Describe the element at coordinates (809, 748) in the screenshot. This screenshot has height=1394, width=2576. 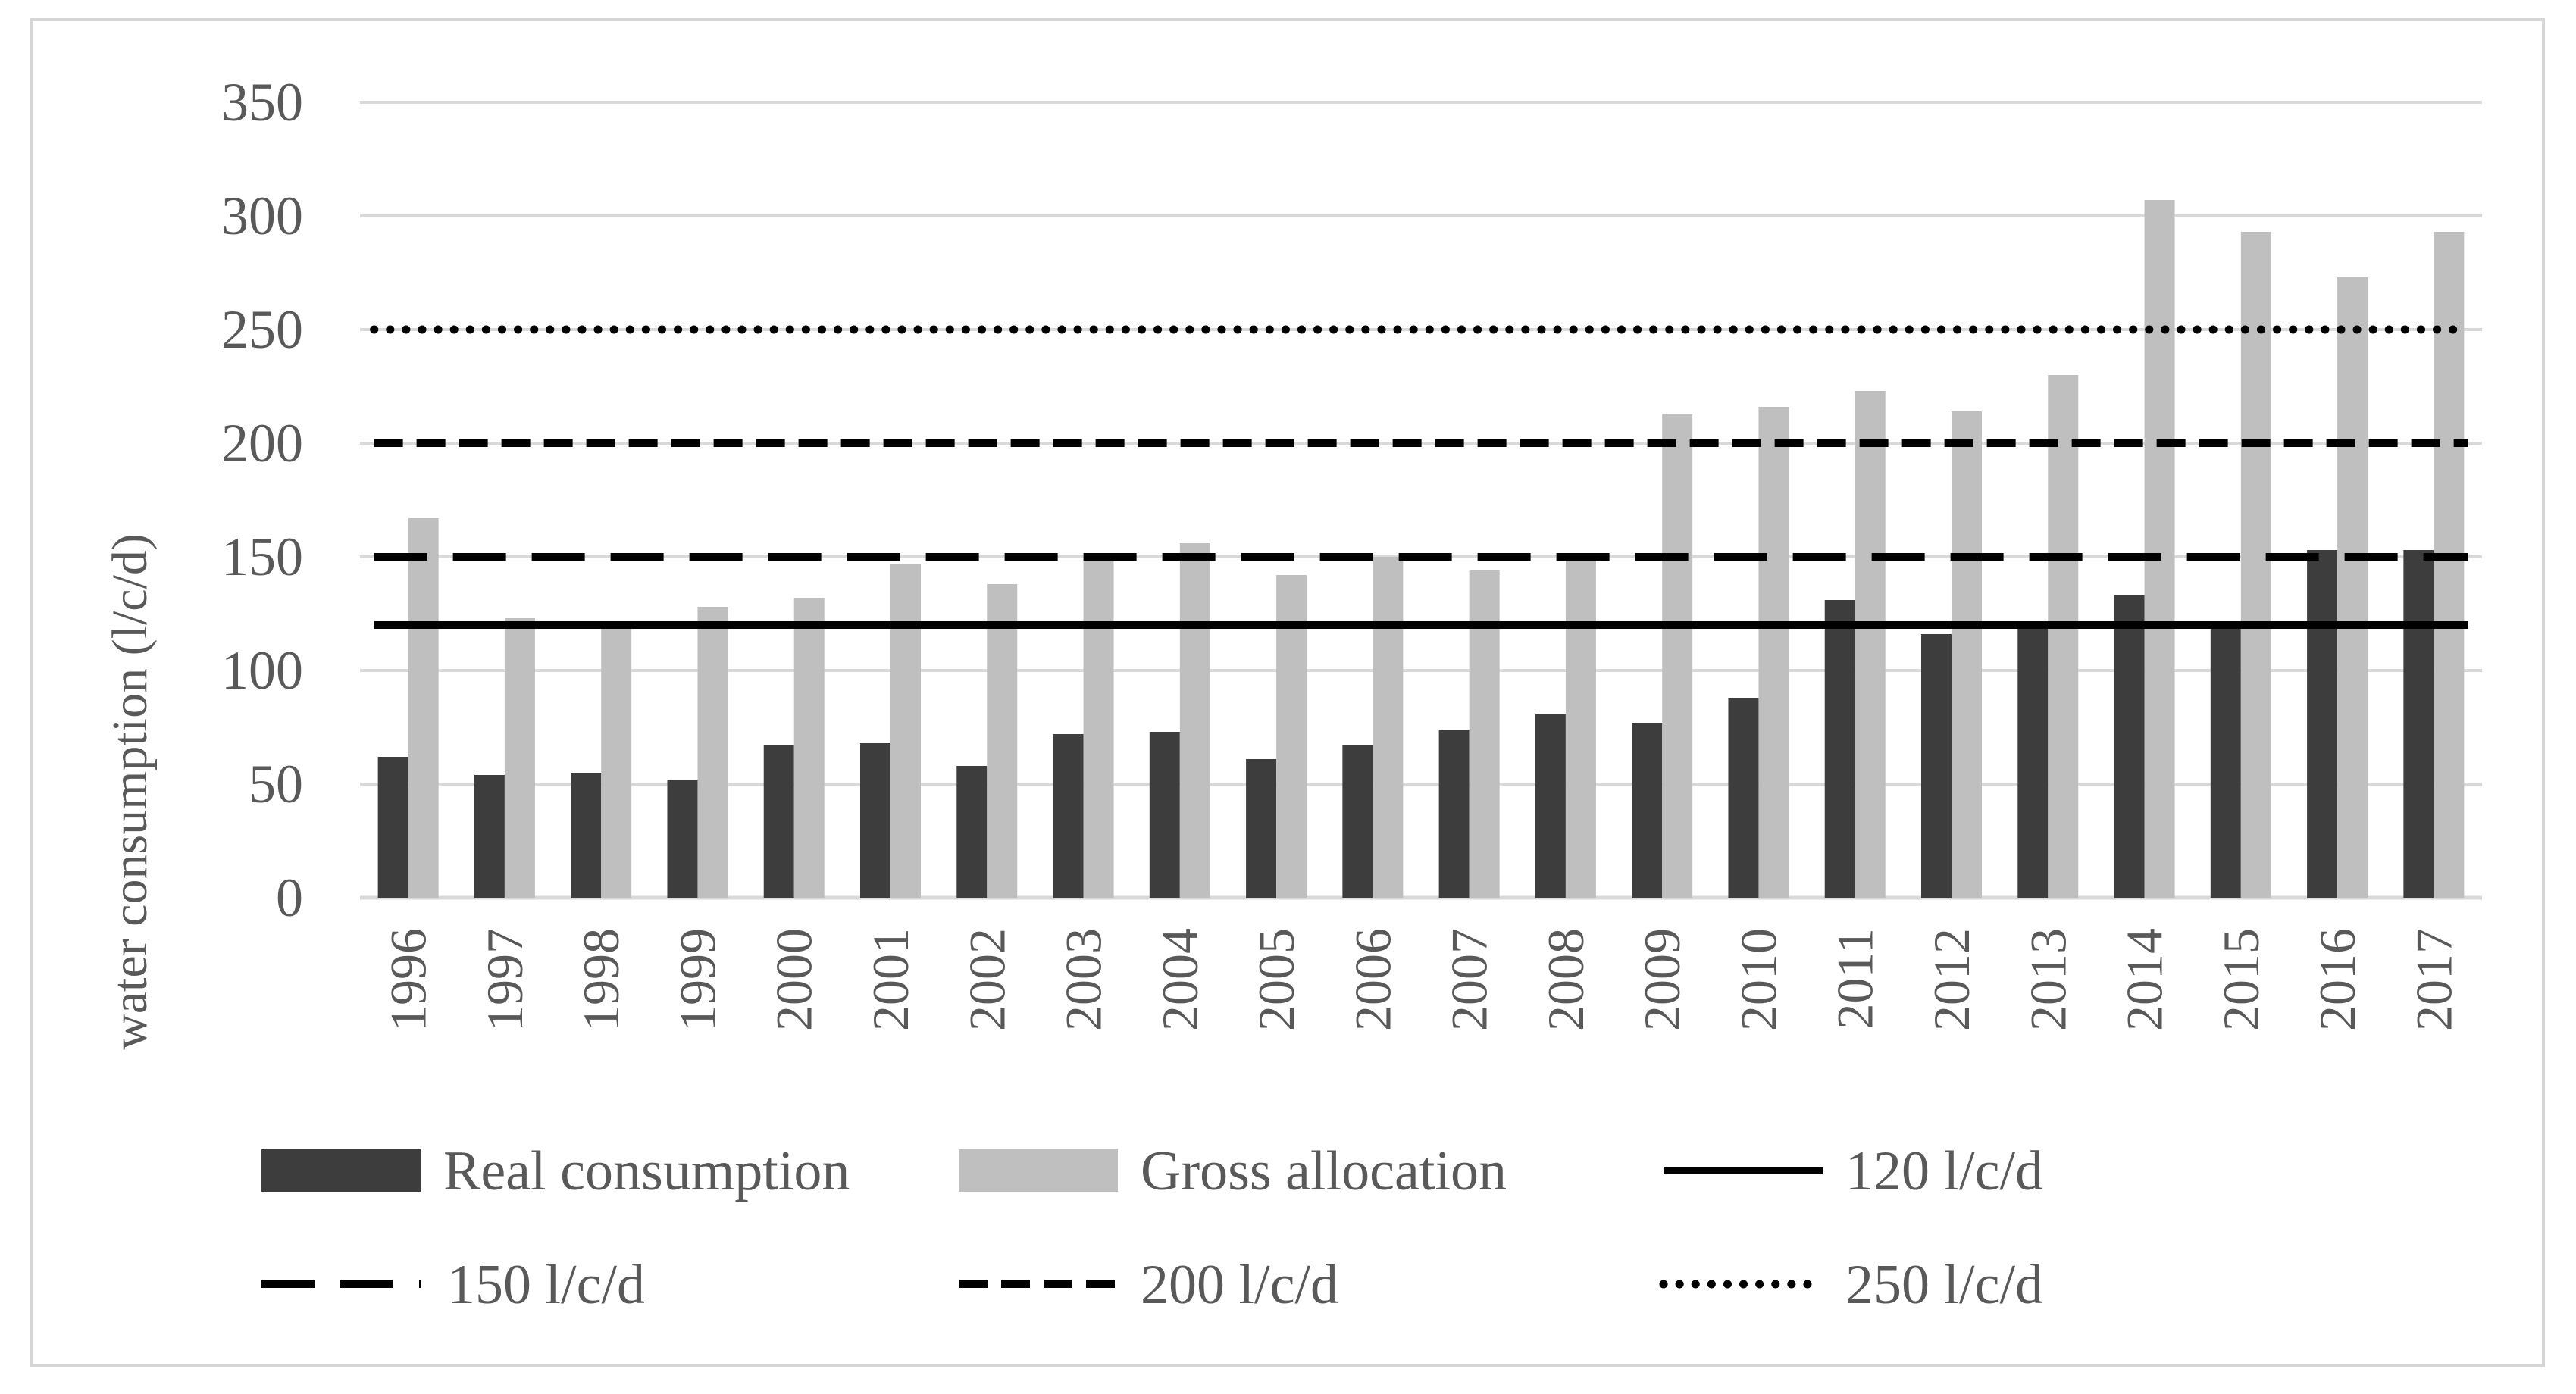
I see `bar-gross-allocation-2000` at that location.